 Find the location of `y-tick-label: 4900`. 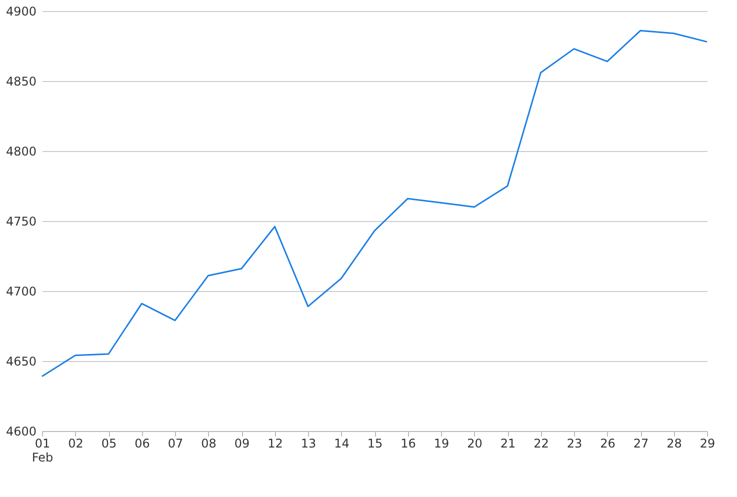

y-tick-label: 4900 is located at coordinates (21, 11).